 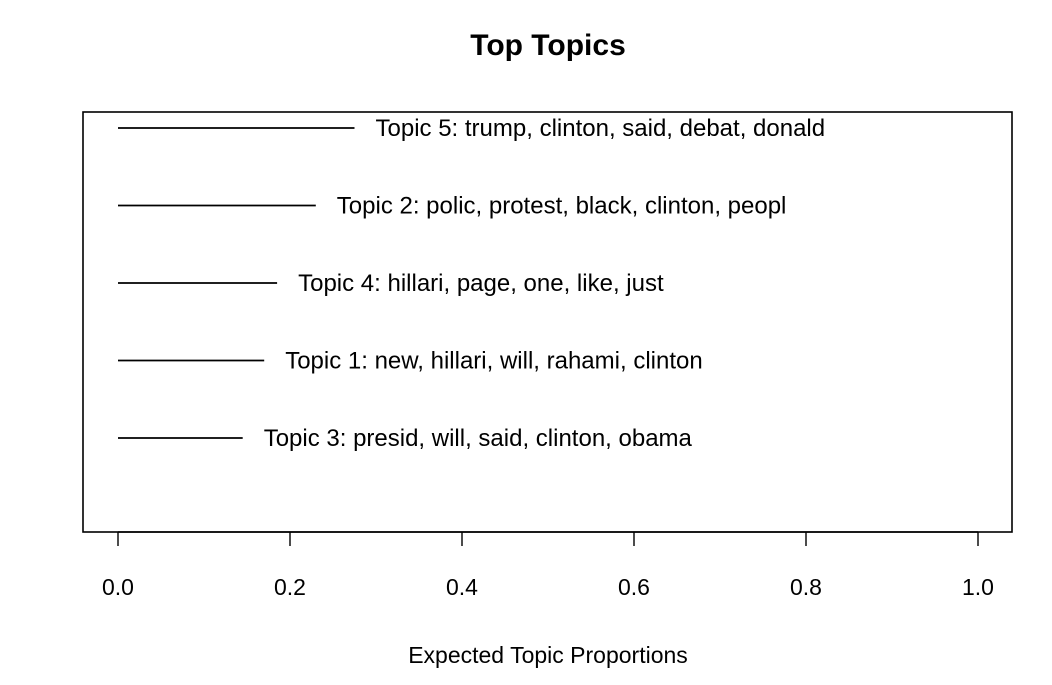 I want to click on bar-label: Topic 4: hillari, page, one, like, just, so click(x=481, y=283).